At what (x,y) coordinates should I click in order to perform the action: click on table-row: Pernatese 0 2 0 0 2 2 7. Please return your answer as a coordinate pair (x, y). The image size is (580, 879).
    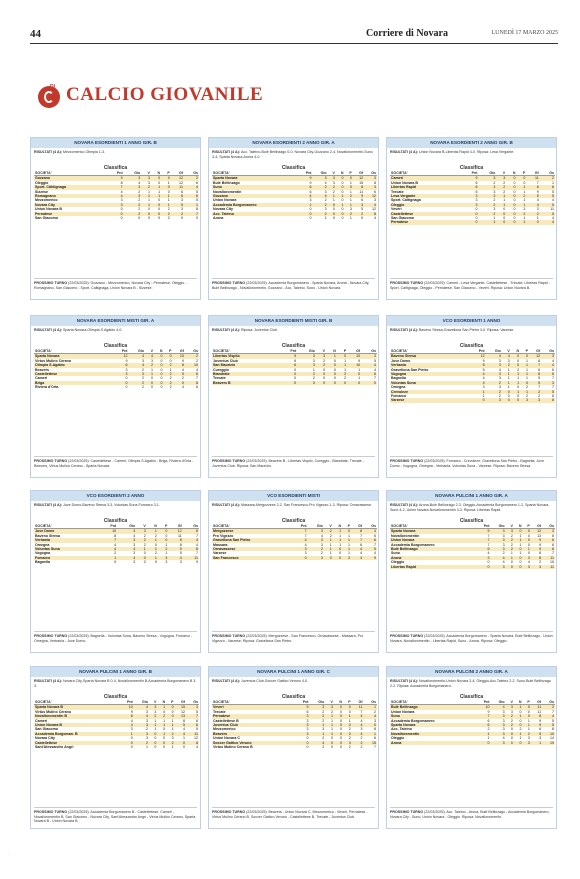
    Looking at the image, I should click on (116, 214).